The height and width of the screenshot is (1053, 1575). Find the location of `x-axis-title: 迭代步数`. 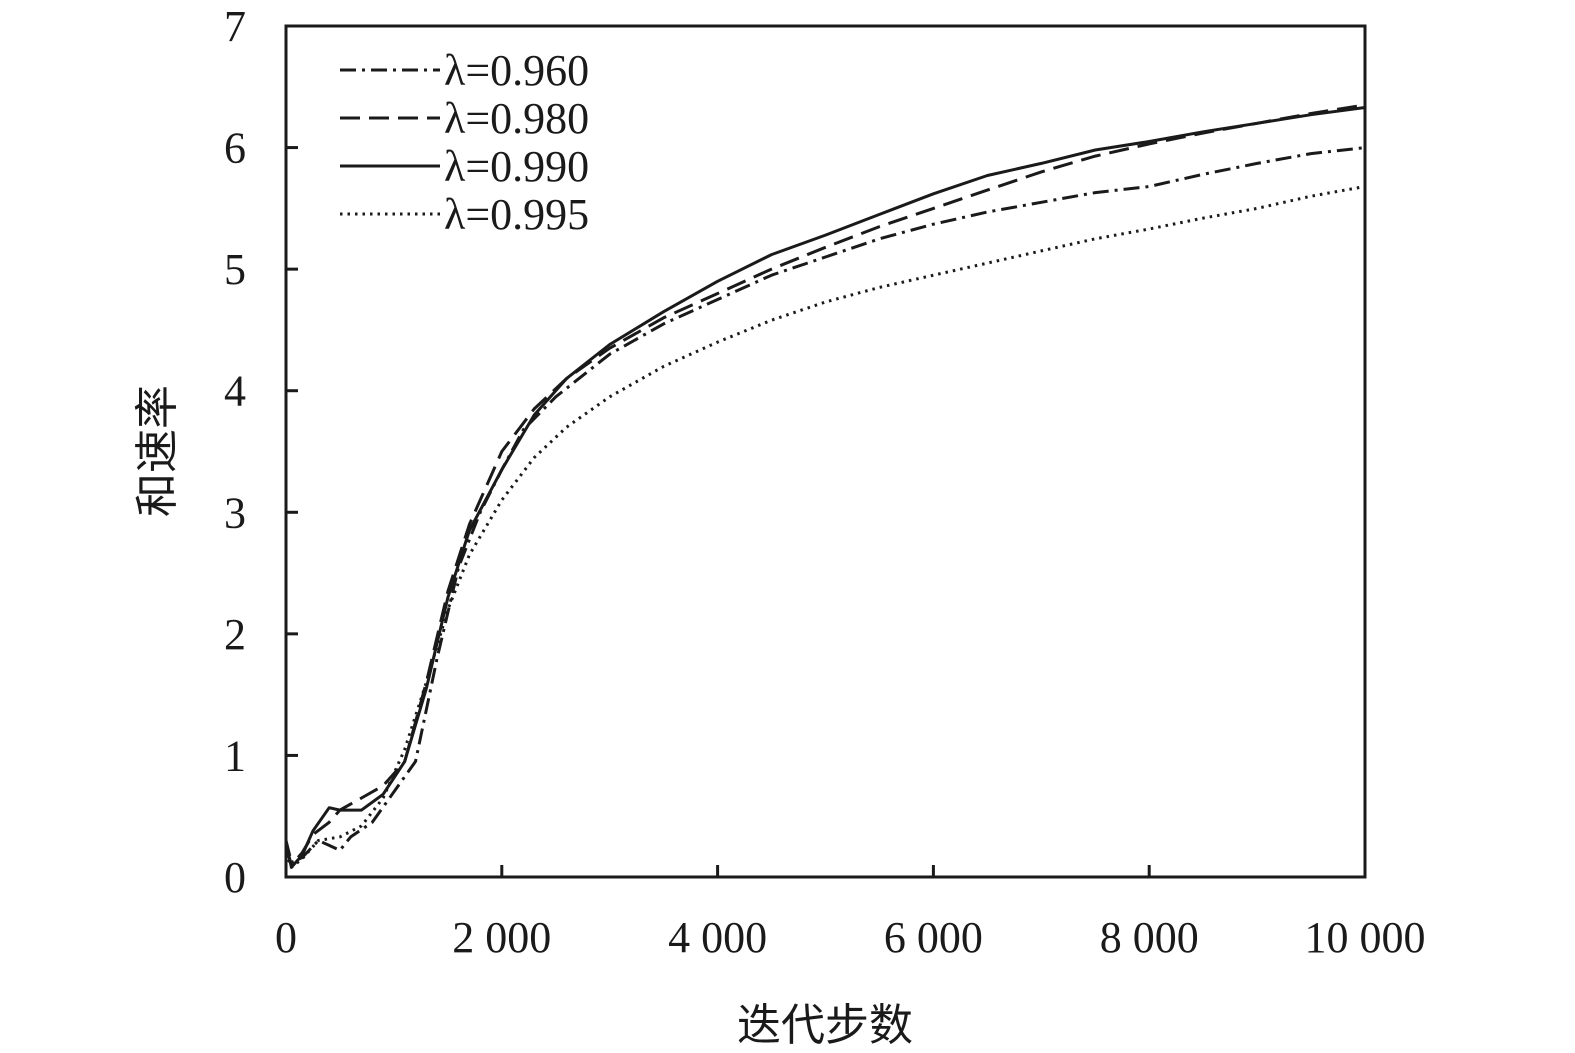

x-axis-title: 迭代步数 is located at coordinates (825, 1025).